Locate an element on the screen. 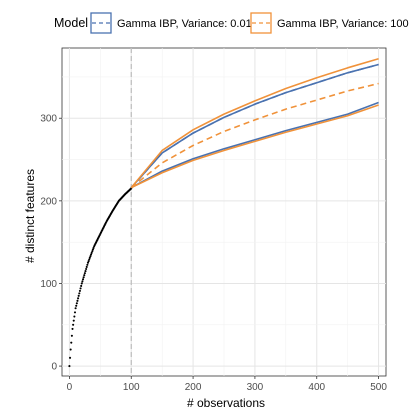 This screenshot has width=415, height=415. y-axis-ticks: 0 100 200 300 is located at coordinates (51, 243).